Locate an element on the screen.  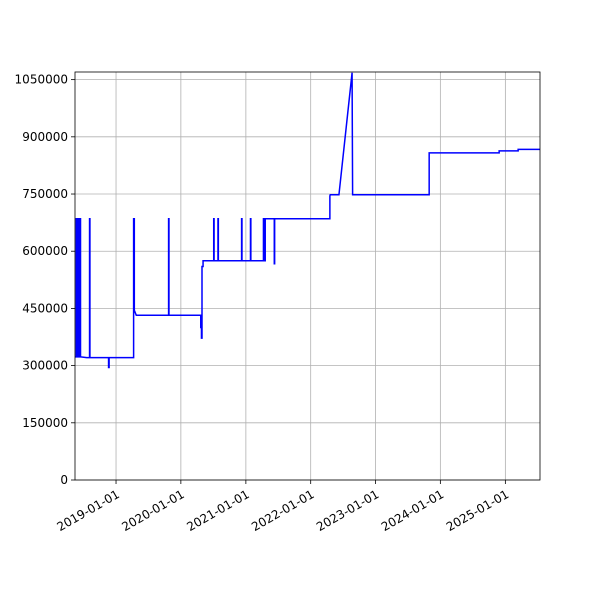
y-tick-label: 600000 is located at coordinates (45, 251).